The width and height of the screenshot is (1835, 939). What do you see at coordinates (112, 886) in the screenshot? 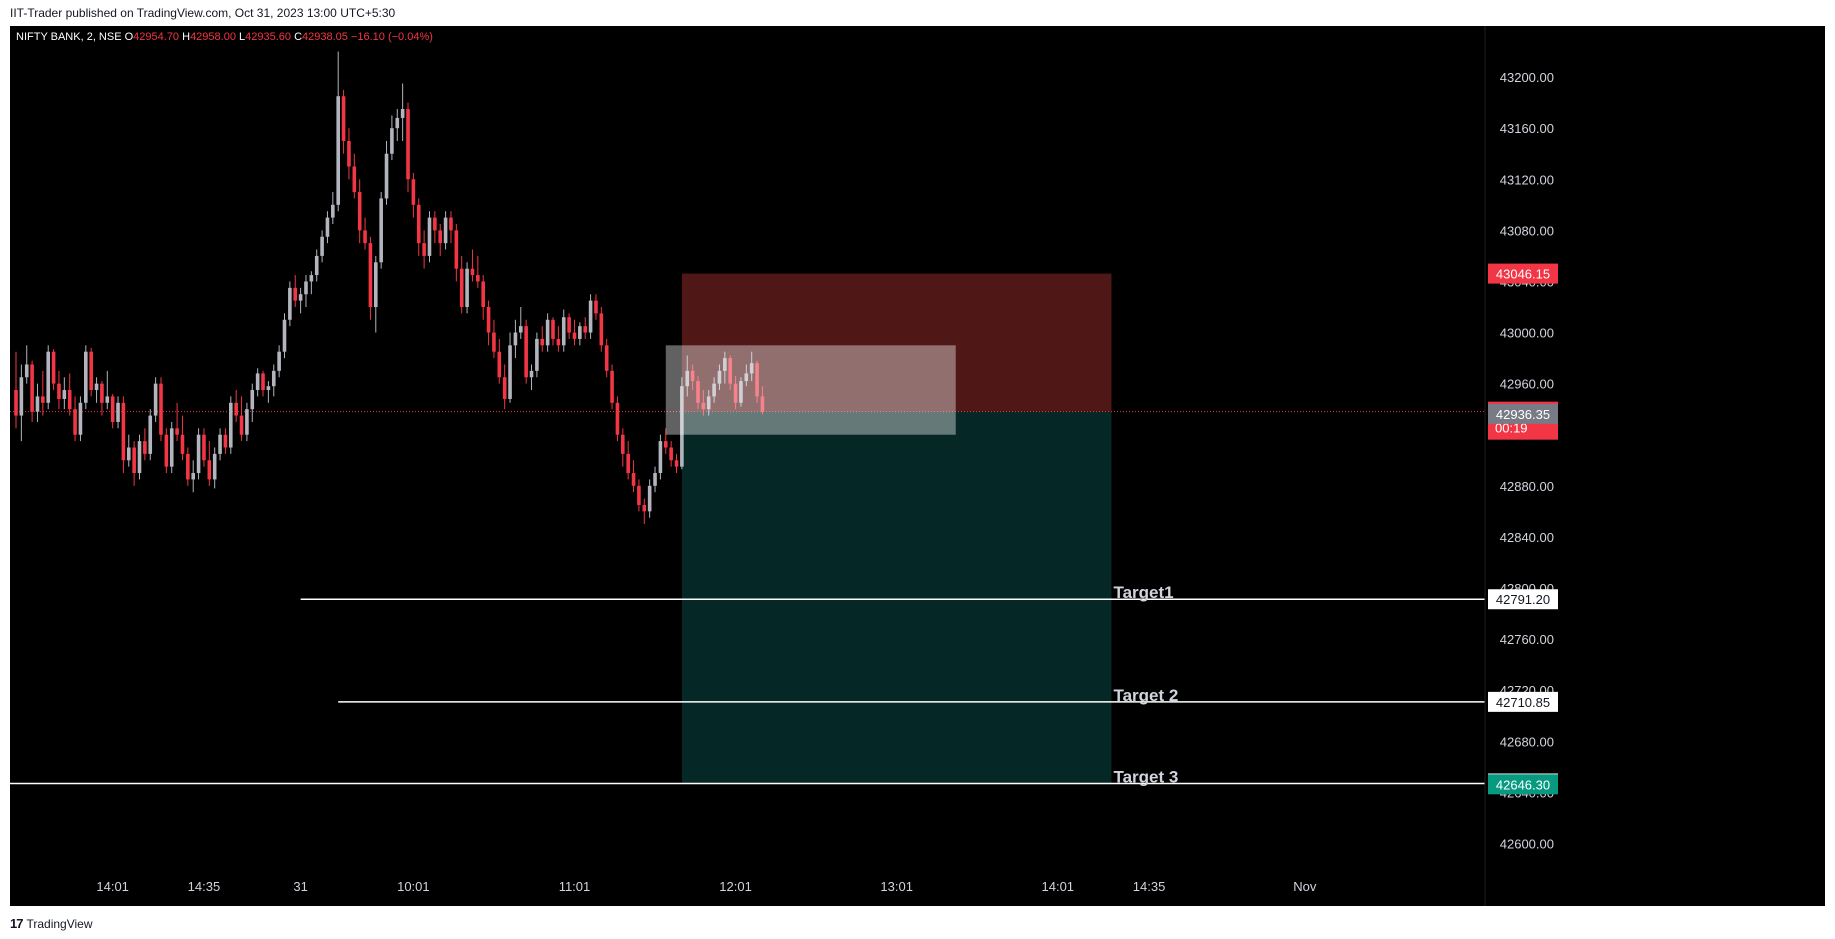
I see `x-tick-label: 14:01` at bounding box center [112, 886].